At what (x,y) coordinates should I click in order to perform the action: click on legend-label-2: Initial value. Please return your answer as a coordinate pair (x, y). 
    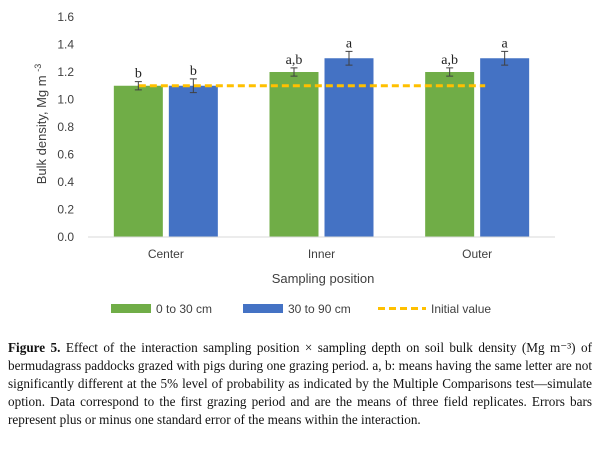
    Looking at the image, I should click on (461, 309).